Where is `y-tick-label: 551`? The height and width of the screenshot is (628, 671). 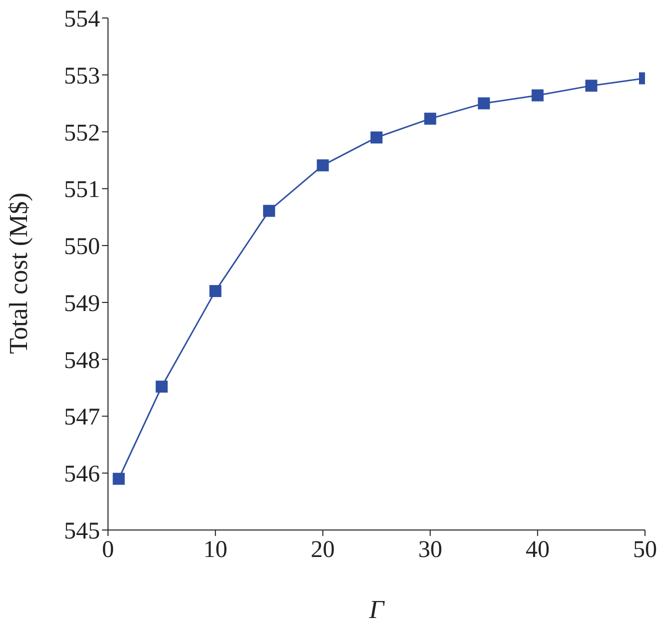 y-tick-label: 551 is located at coordinates (82, 190).